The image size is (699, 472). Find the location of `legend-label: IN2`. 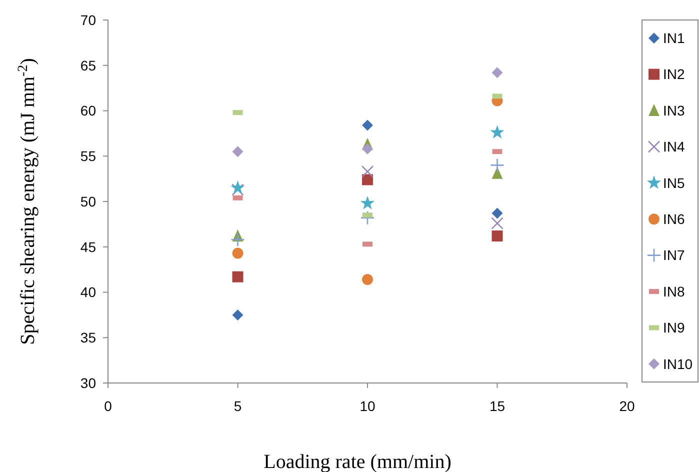

legend-label: IN2 is located at coordinates (674, 74).